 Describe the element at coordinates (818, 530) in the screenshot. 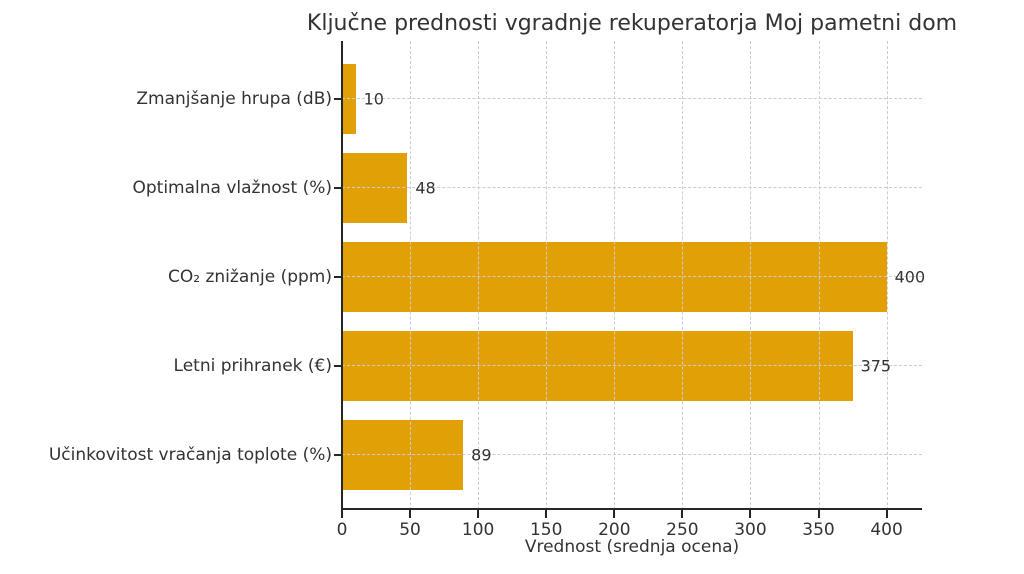

I see `x-tick-label: 350` at that location.